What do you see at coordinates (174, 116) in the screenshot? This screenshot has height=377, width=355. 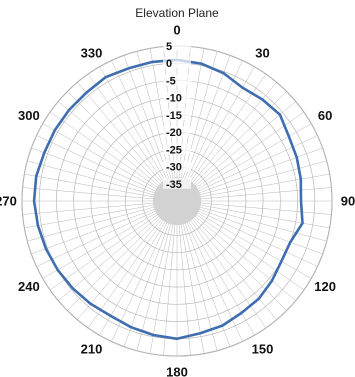 I see `radial-tick-label: -15` at bounding box center [174, 116].